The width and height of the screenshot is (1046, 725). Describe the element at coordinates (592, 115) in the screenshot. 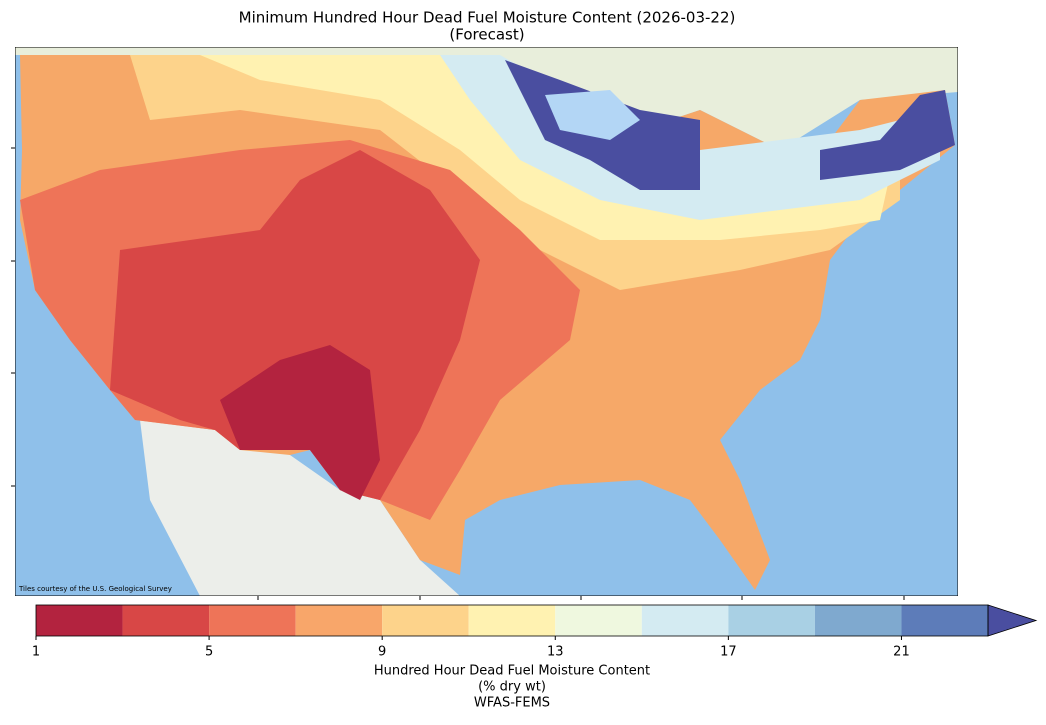

I see `lakes` at that location.